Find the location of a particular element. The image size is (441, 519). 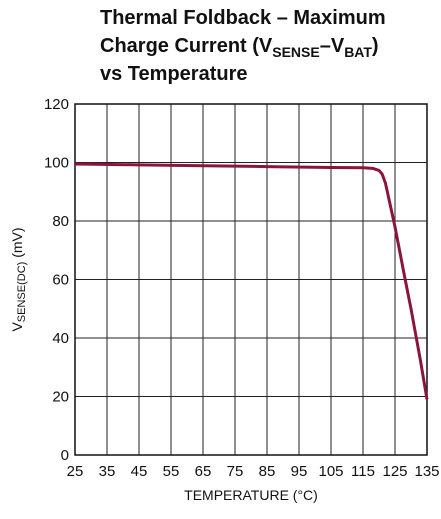

x-tick-label: 95 is located at coordinates (299, 471).